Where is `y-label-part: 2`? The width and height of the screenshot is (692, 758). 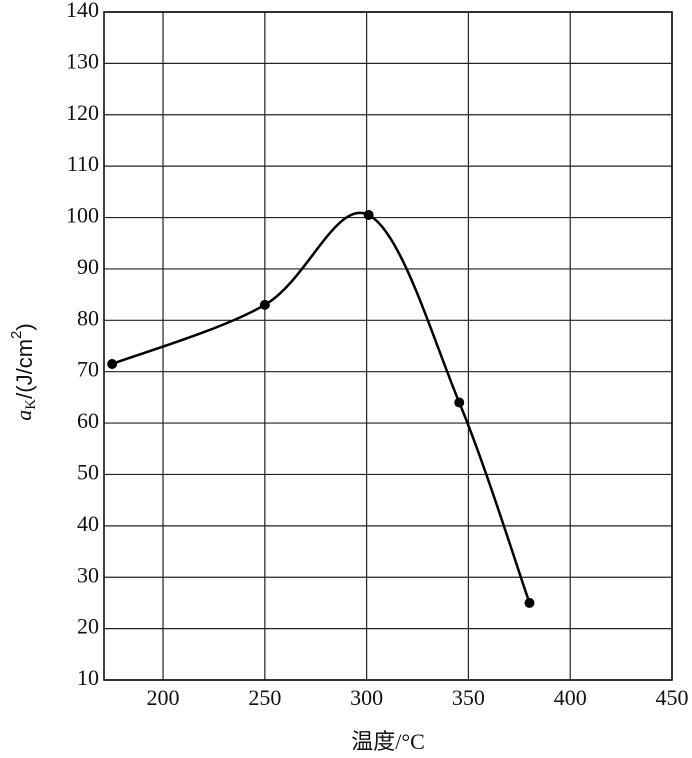 y-label-part: 2 is located at coordinates (16, 335).